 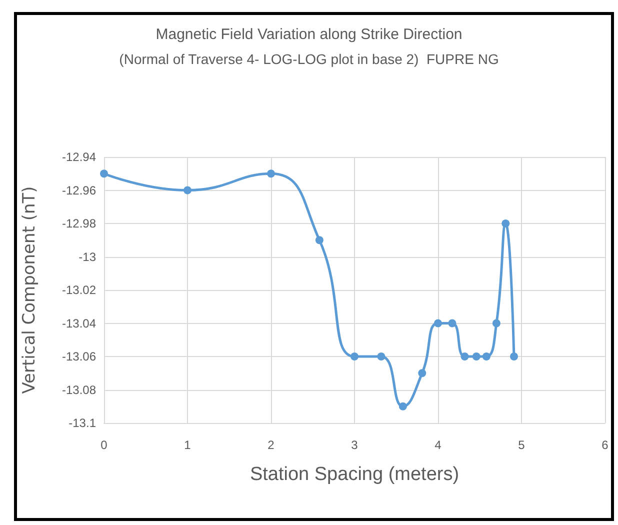 What do you see at coordinates (355, 474) in the screenshot?
I see `x-axis-title: Station Spacing (meters)` at bounding box center [355, 474].